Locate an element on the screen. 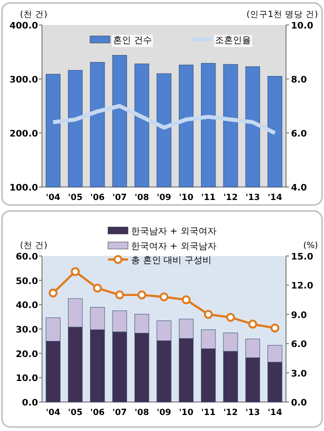 This screenshot has height=431, width=324. y2-axis-title: (%) is located at coordinates (310, 246).